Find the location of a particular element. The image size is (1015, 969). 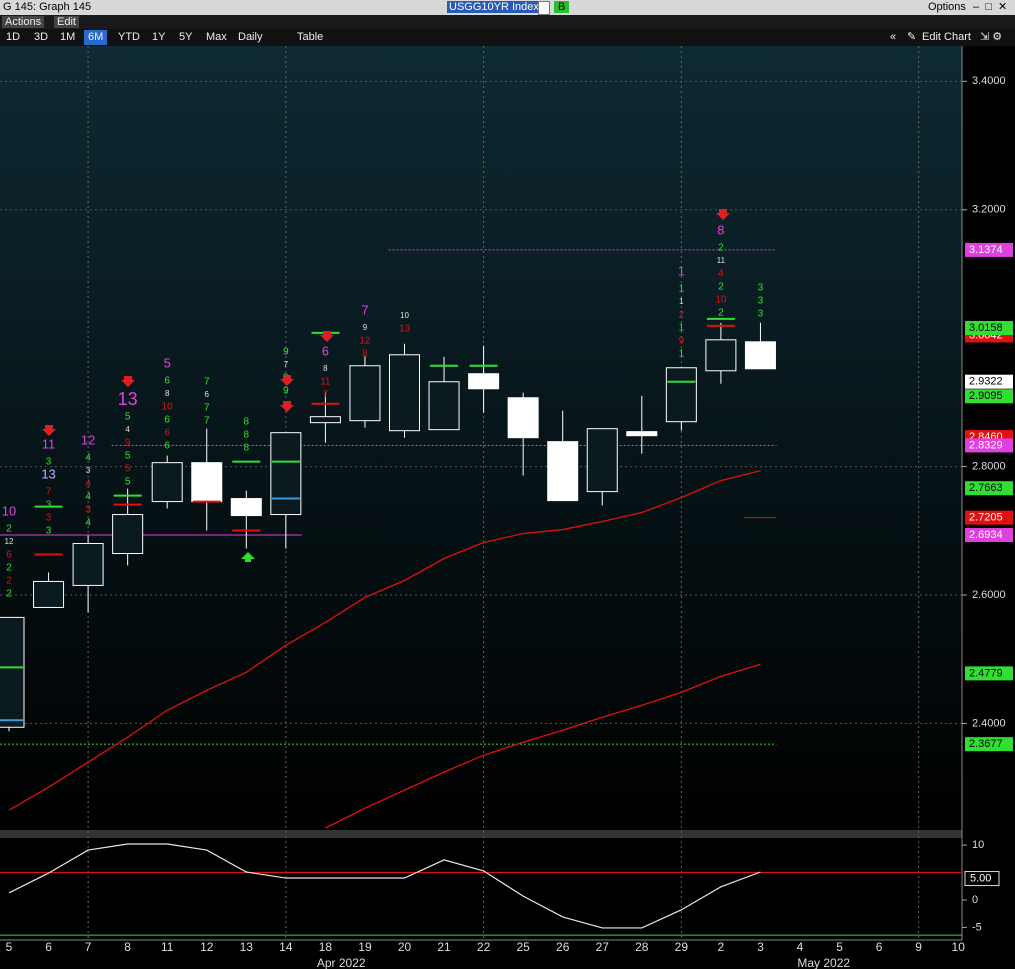

range-button: Daily is located at coordinates (250, 37).